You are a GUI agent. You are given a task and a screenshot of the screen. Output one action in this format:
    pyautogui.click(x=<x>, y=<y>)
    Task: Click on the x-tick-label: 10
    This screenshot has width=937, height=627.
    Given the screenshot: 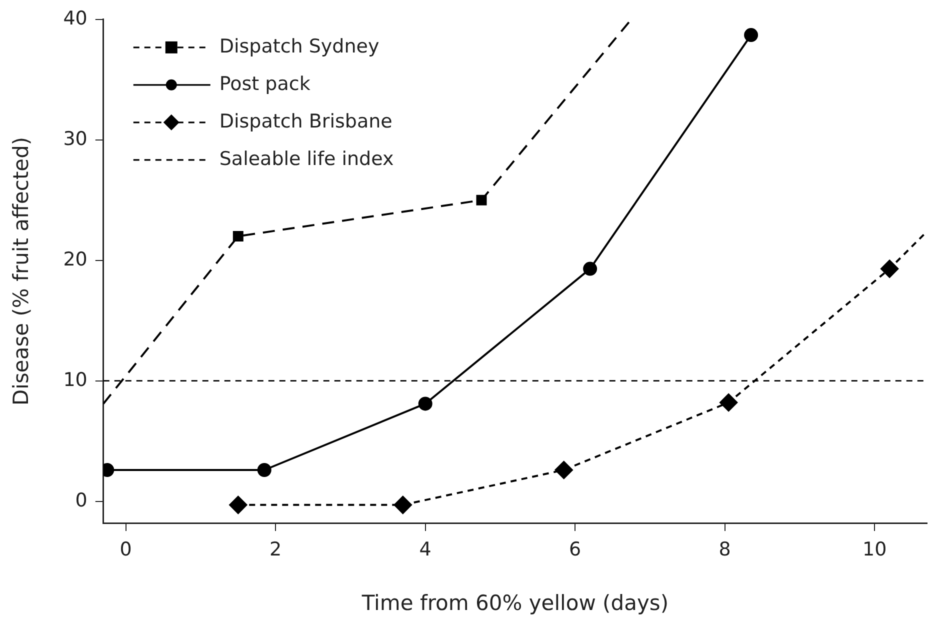 What is the action you would take?
    pyautogui.click(x=874, y=549)
    